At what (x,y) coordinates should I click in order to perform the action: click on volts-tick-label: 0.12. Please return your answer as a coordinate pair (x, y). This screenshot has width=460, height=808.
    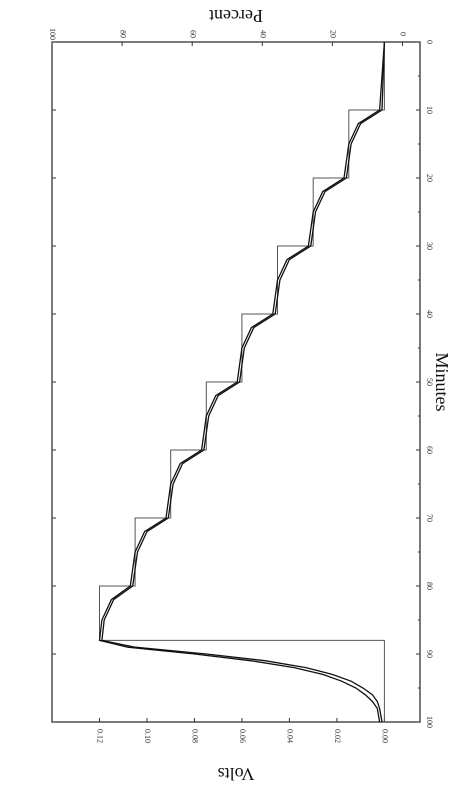
    Looking at the image, I should click on (100, 736).